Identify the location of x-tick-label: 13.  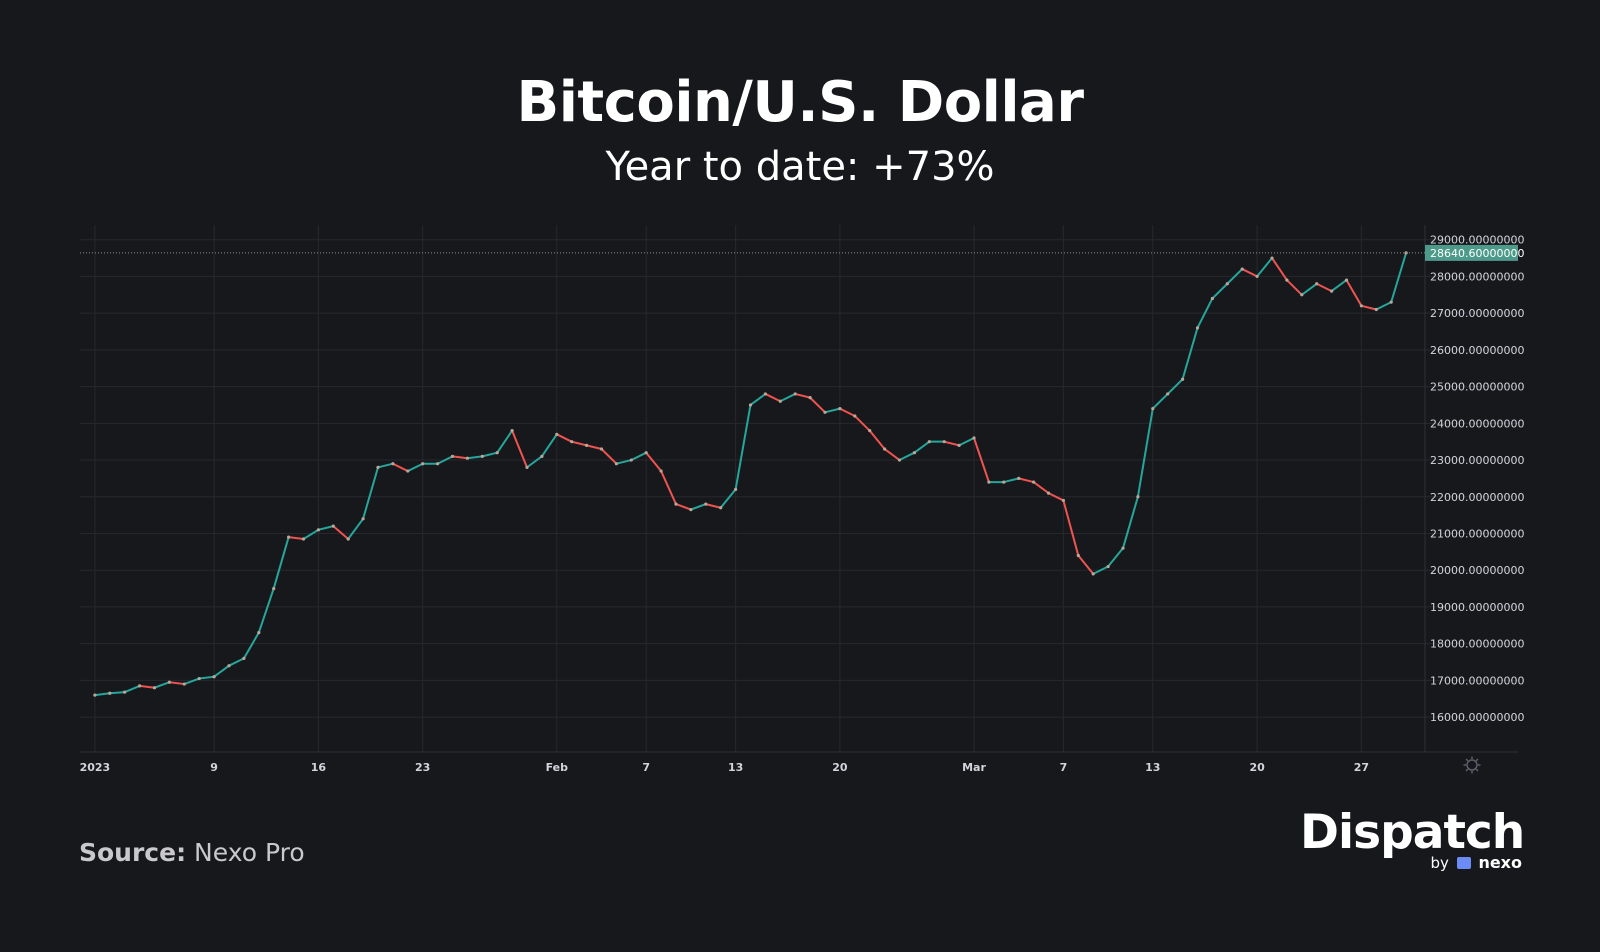
(1152, 767).